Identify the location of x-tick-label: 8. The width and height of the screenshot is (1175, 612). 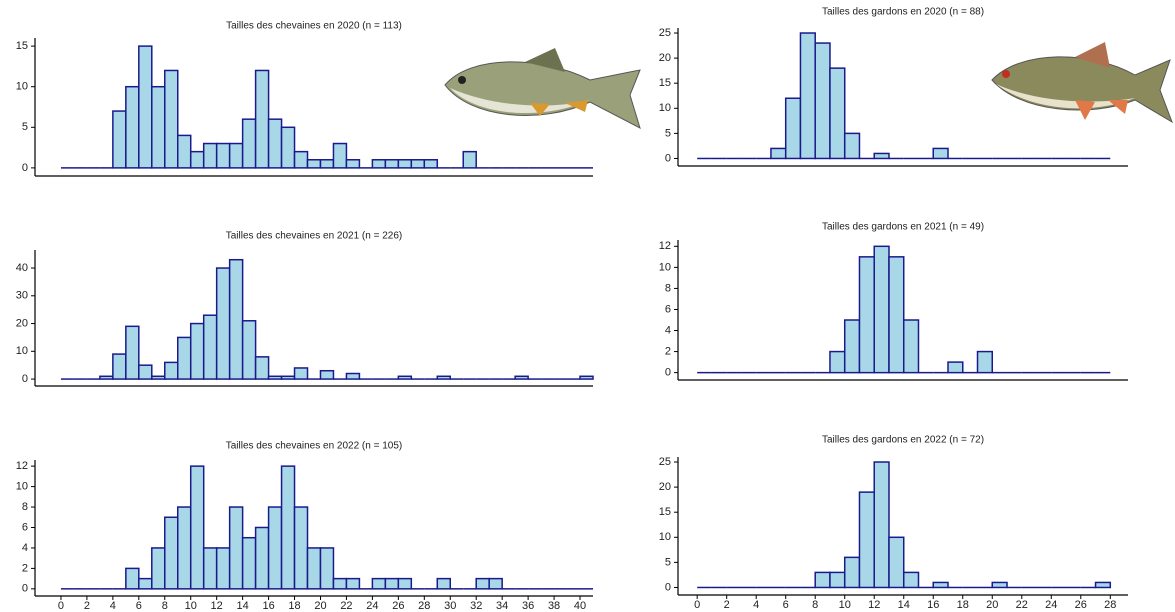
(815, 605).